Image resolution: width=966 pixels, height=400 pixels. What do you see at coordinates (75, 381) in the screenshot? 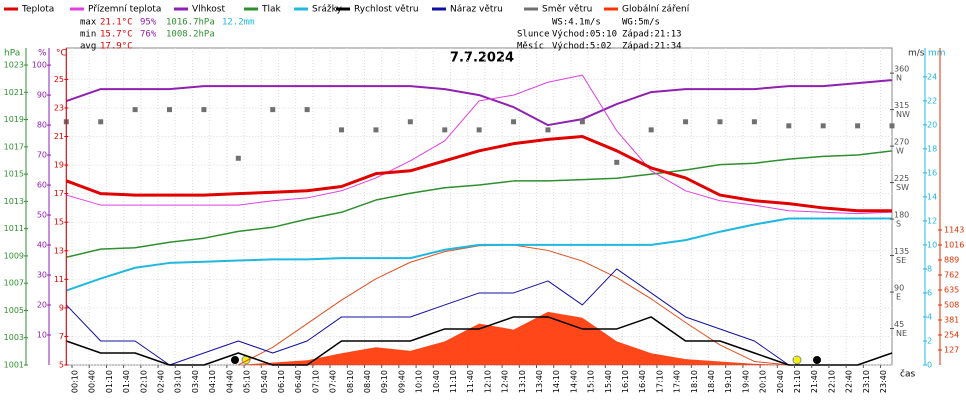
I see `x-tick-label: 00:10` at bounding box center [75, 381].